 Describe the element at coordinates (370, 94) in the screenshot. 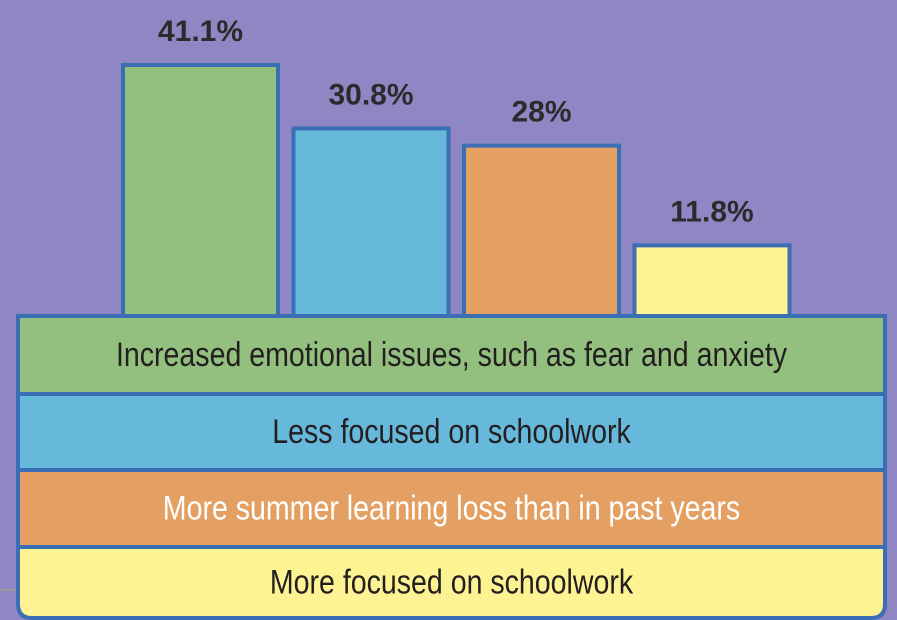

I see `value-label: 30.8%` at that location.